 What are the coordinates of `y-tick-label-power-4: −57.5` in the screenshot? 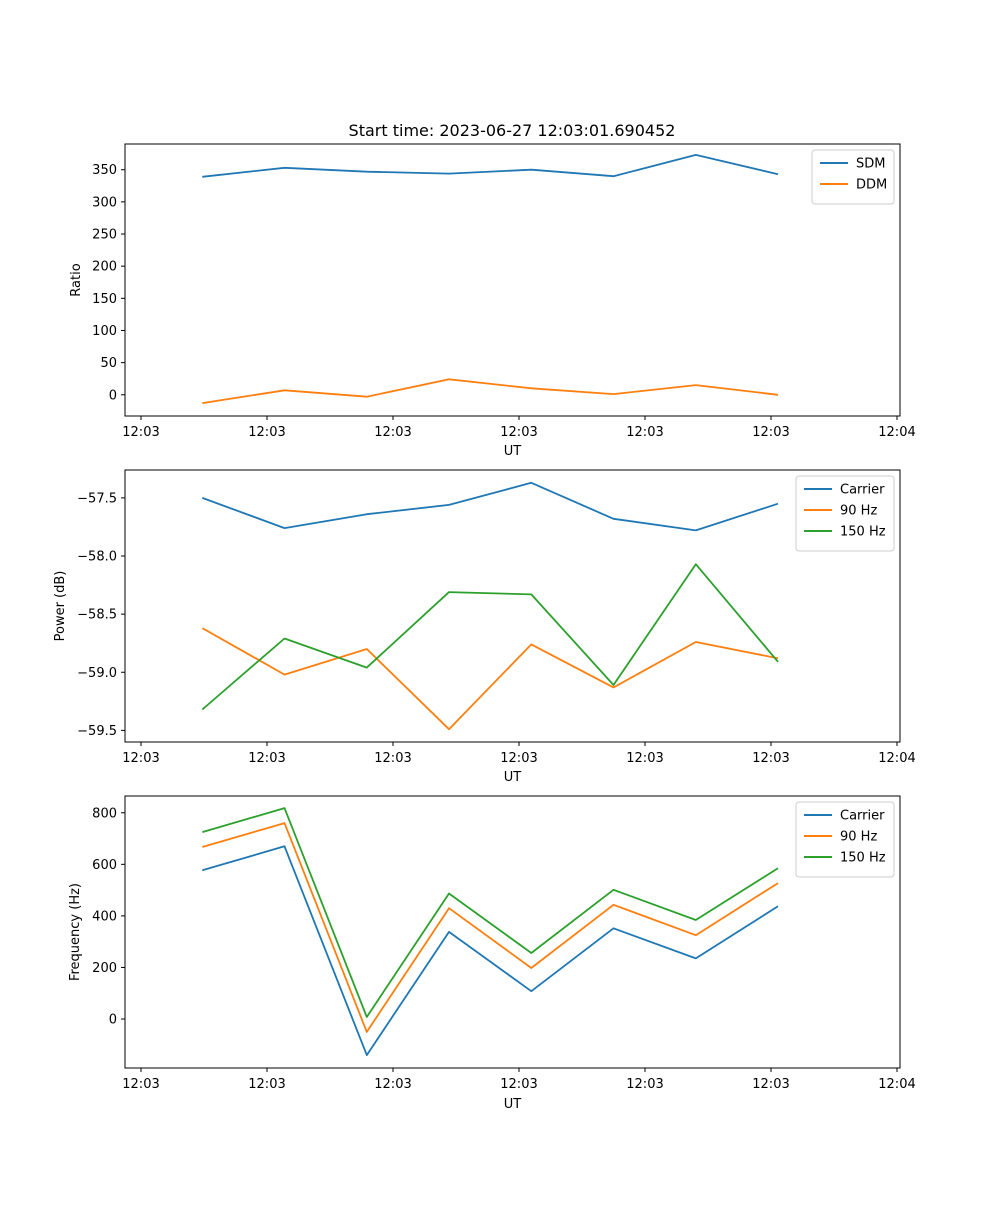 It's located at (97, 498).